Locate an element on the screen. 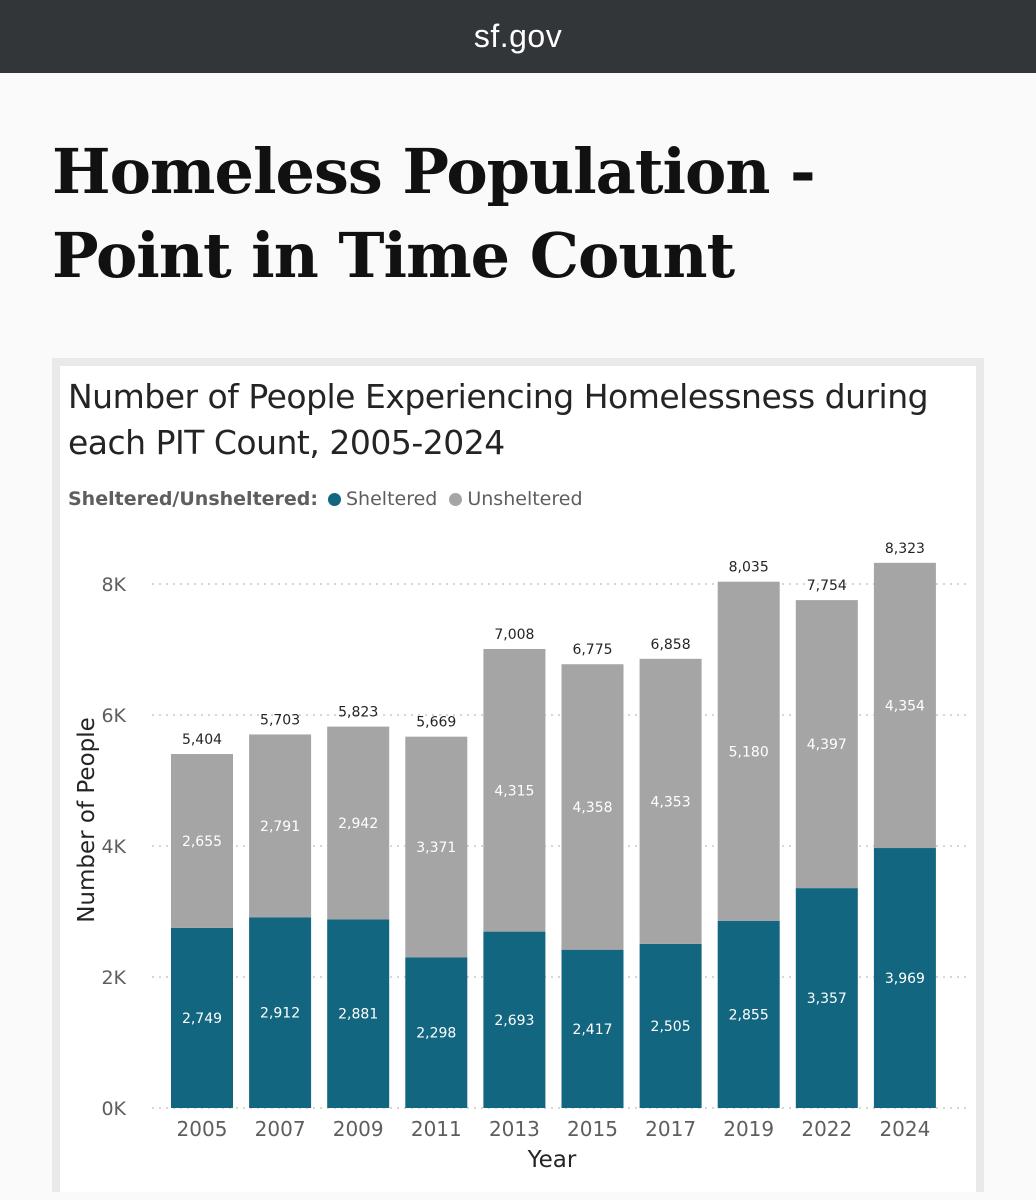  data-label-sheltered: 2,749 is located at coordinates (202, 1019).